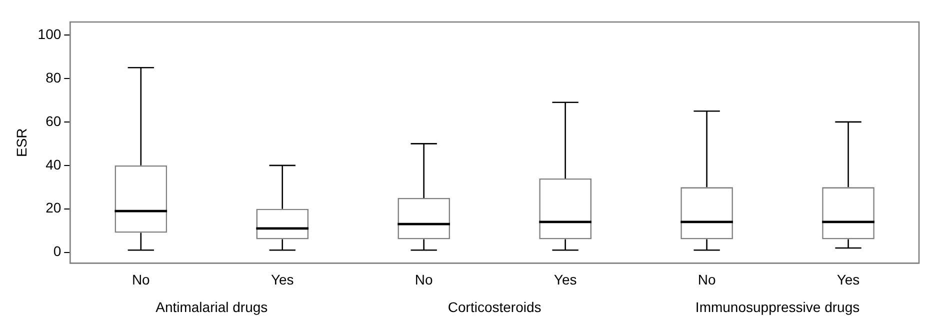  What do you see at coordinates (212, 307) in the screenshot?
I see `text: Antimalarial drugs` at bounding box center [212, 307].